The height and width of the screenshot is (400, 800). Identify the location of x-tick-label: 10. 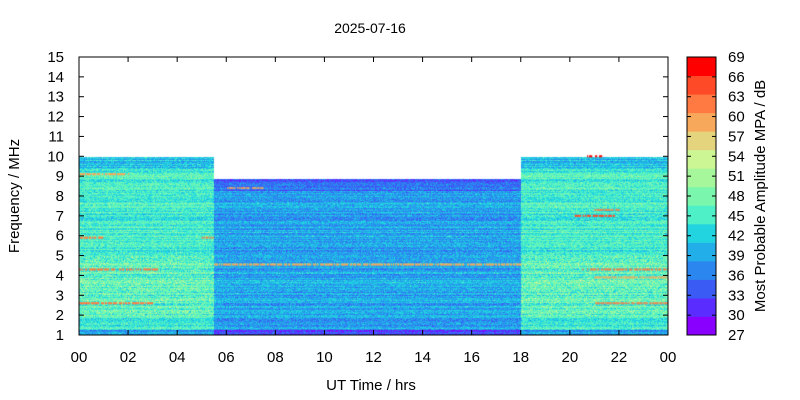
(324, 357).